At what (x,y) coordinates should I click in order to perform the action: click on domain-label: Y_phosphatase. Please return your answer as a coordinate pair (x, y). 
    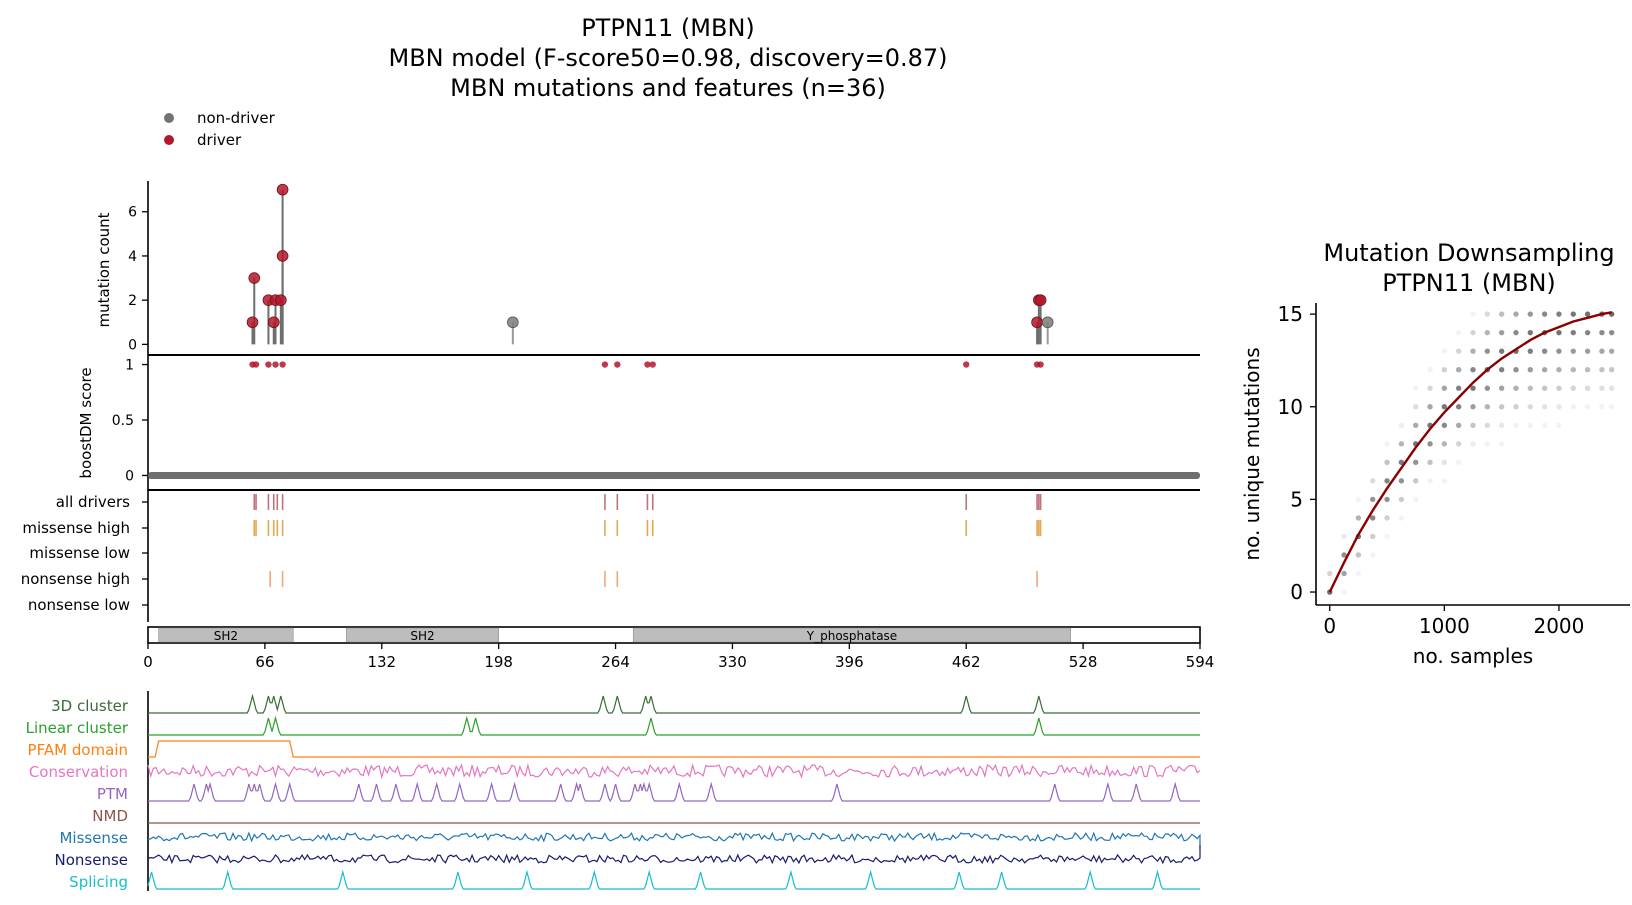
    Looking at the image, I should click on (851, 636).